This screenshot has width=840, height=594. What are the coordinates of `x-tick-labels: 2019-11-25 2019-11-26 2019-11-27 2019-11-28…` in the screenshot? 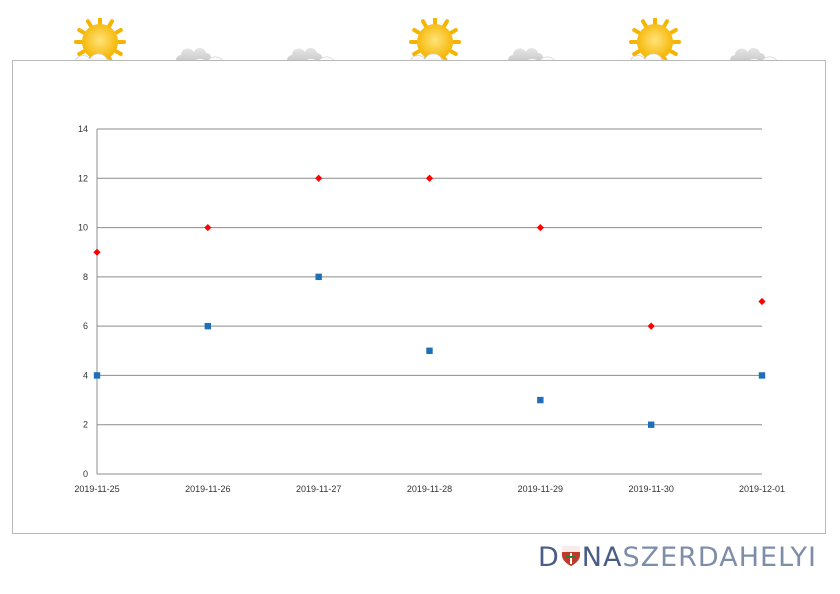 It's located at (429, 489).